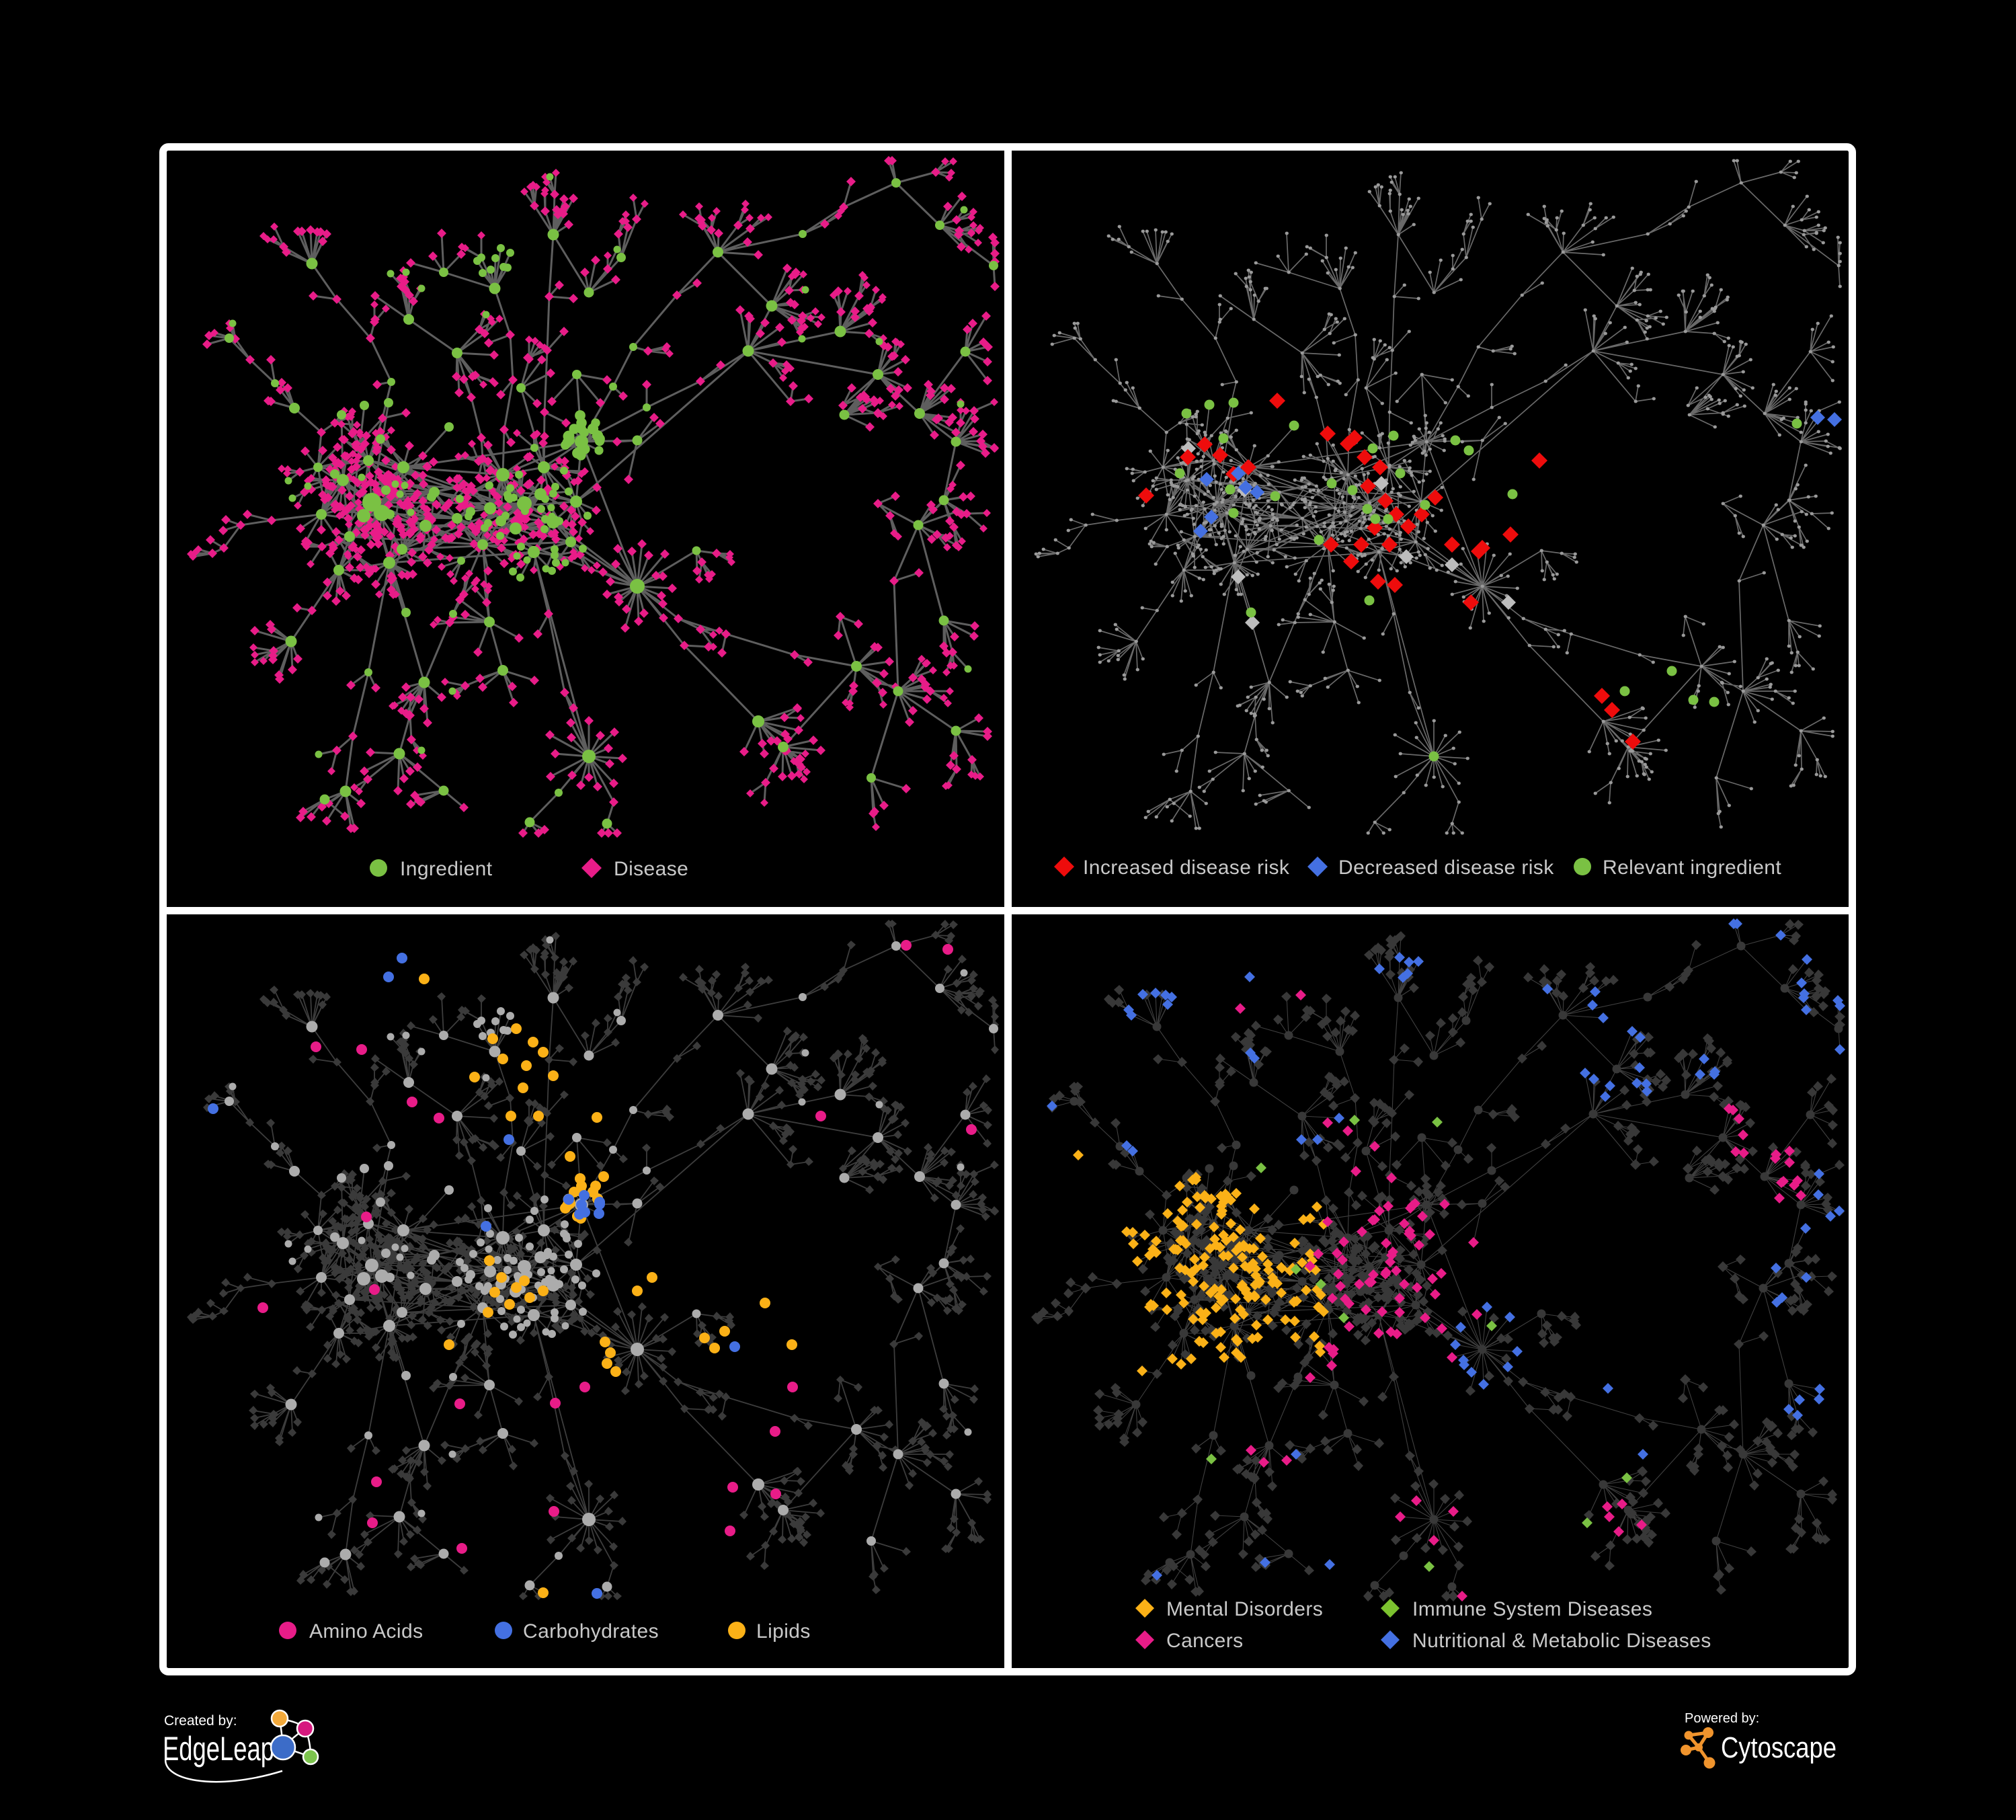 The width and height of the screenshot is (2016, 1820). Describe the element at coordinates (591, 1631) in the screenshot. I see `svg-text: Carbohydrates` at that location.